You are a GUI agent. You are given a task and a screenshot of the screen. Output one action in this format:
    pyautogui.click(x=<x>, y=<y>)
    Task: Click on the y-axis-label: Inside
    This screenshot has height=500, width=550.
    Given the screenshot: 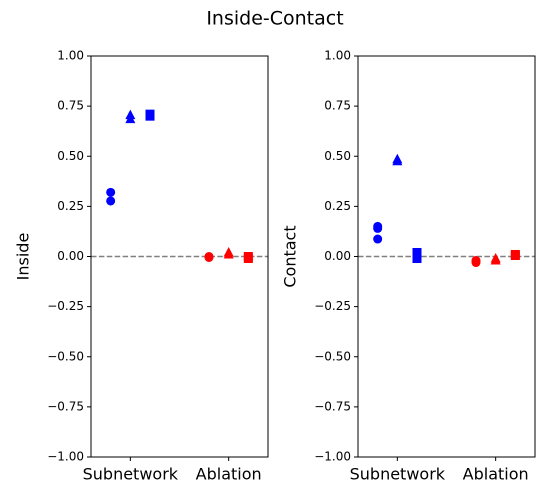 What is the action you would take?
    pyautogui.click(x=23, y=257)
    